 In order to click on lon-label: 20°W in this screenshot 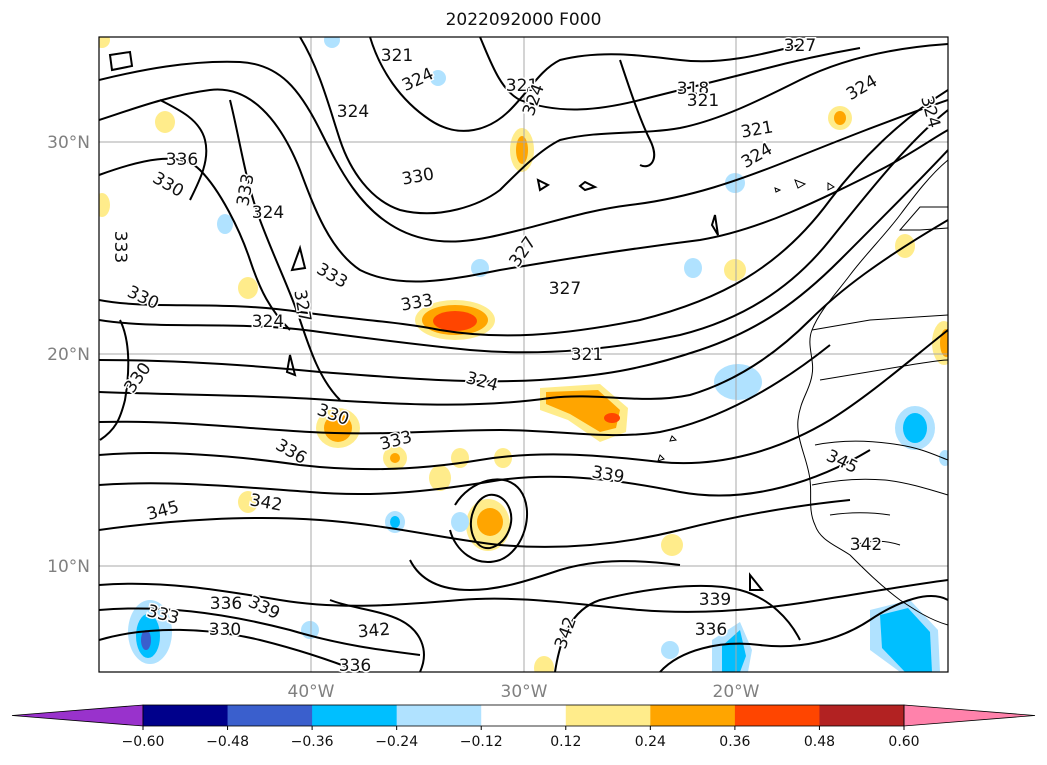, I will do `click(736, 692)`.